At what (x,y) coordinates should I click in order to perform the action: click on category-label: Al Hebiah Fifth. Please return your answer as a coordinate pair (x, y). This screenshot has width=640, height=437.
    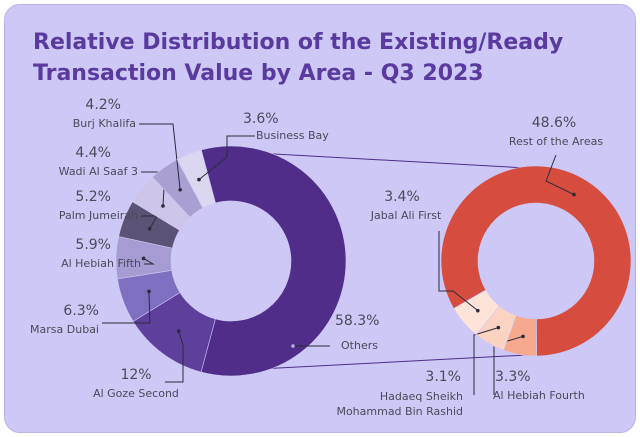
    Looking at the image, I should click on (101, 263).